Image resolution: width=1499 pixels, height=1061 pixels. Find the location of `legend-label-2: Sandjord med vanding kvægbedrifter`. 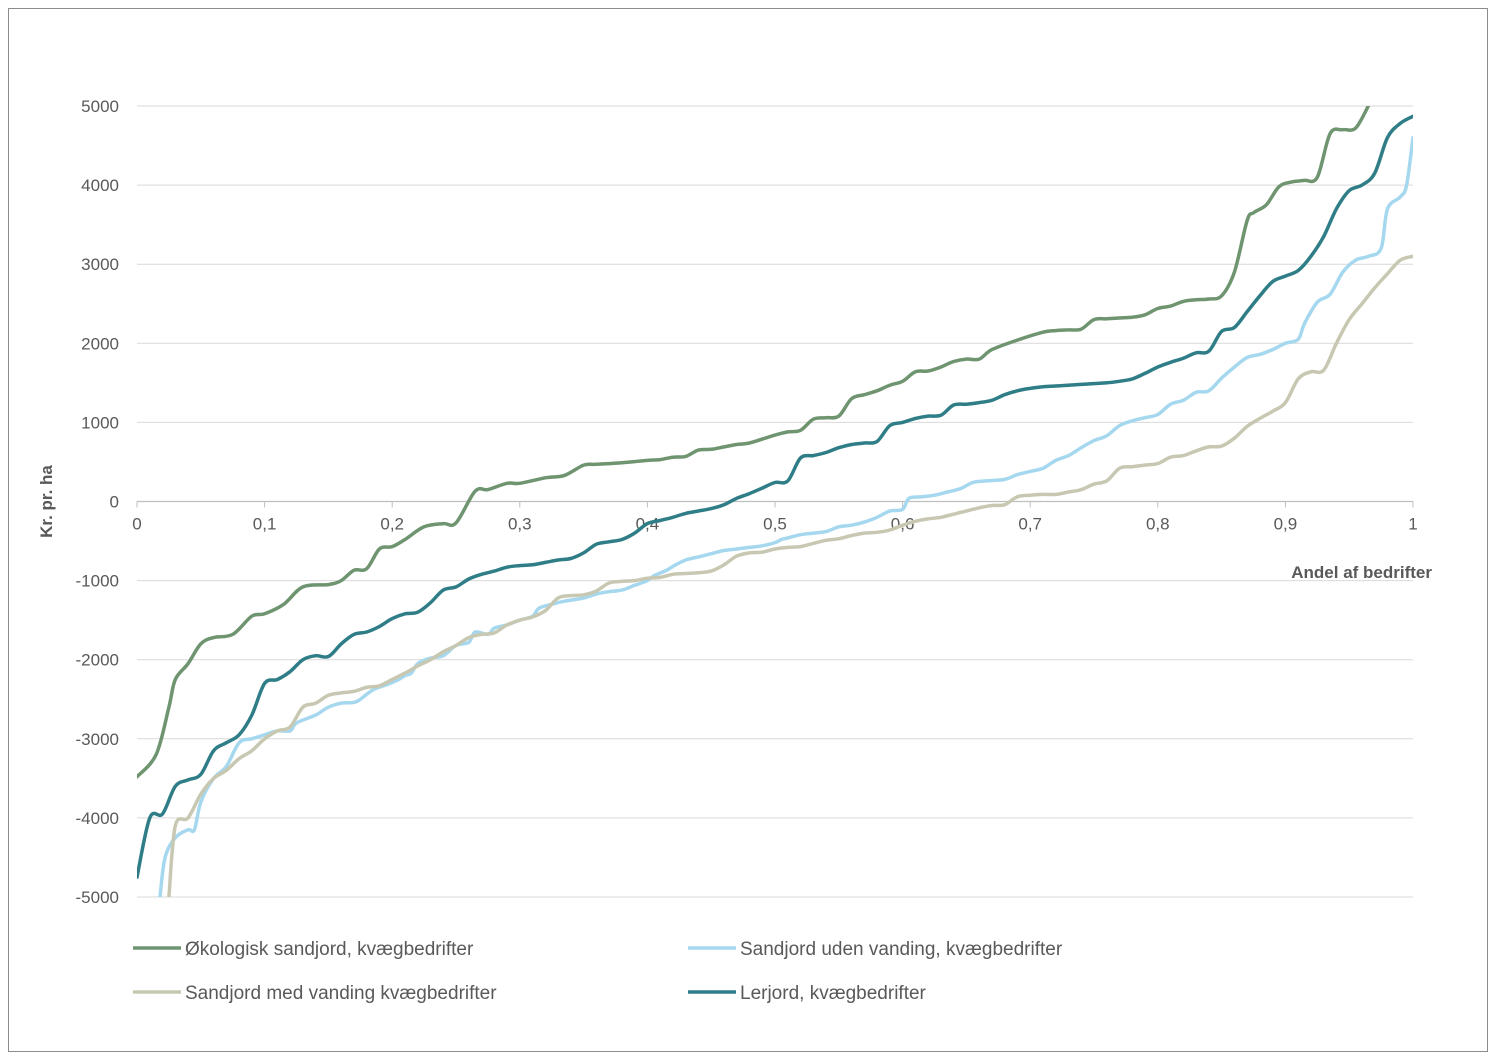

legend-label-2: Sandjord med vanding kvægbedrifter is located at coordinates (341, 993).